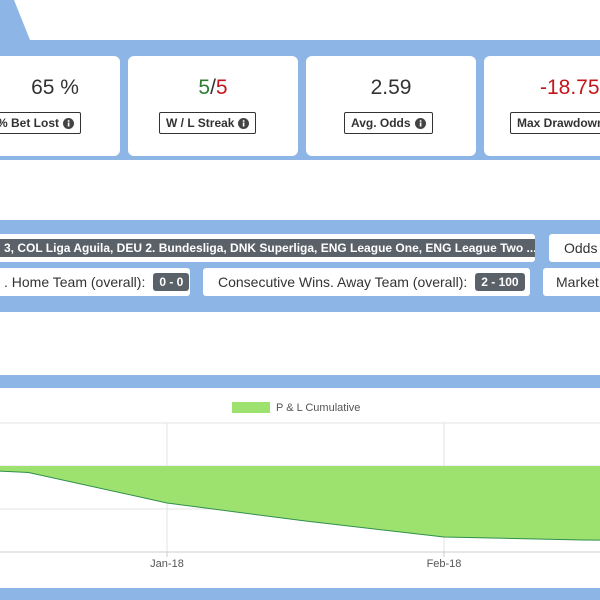  Describe the element at coordinates (167, 564) in the screenshot. I see `x-tick-label: Jan-18` at that location.